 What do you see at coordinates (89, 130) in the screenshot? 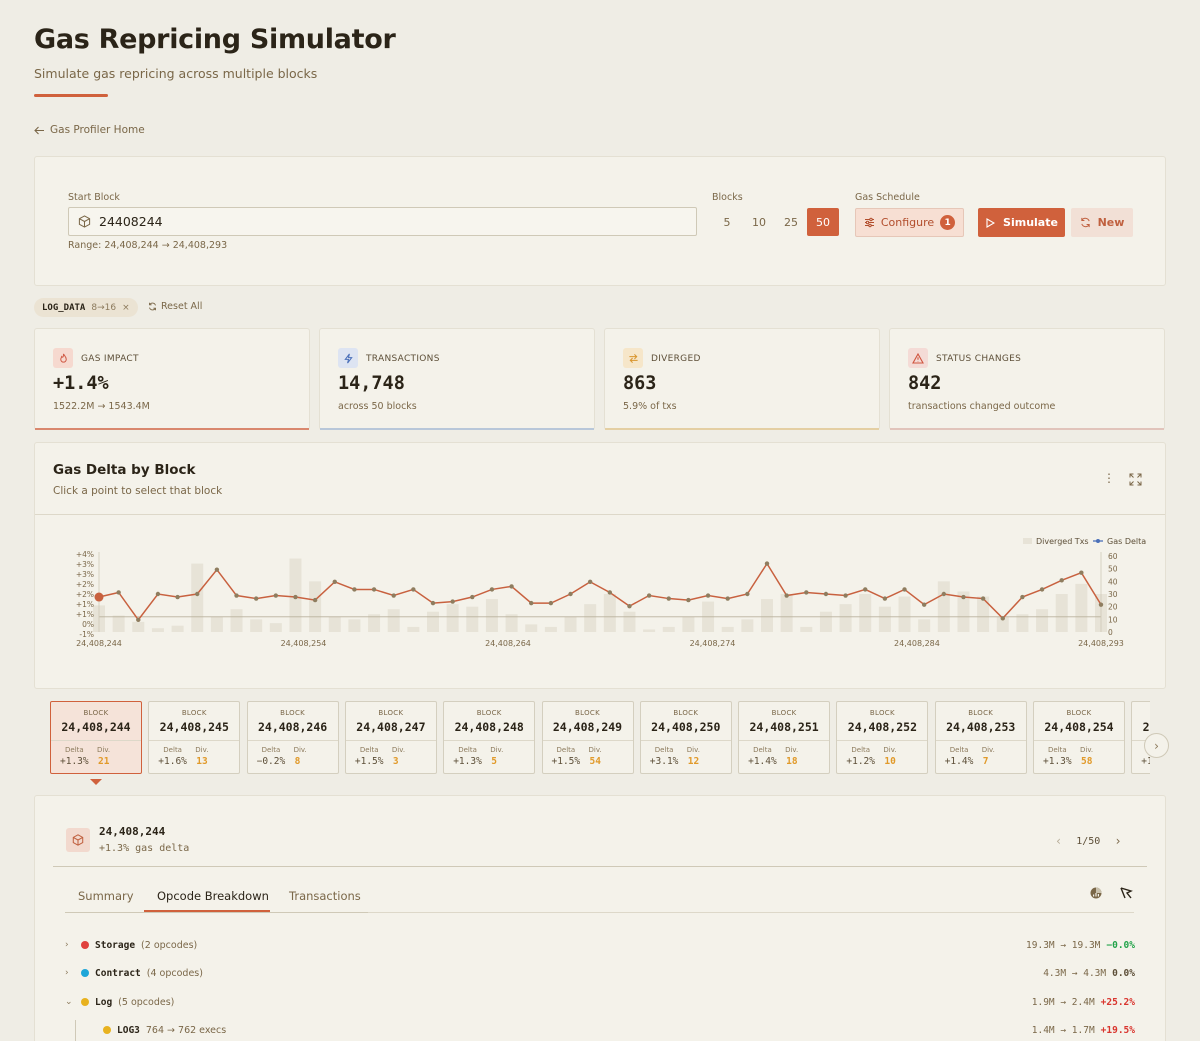
I see `back-link: Gas Profiler Home` at bounding box center [89, 130].